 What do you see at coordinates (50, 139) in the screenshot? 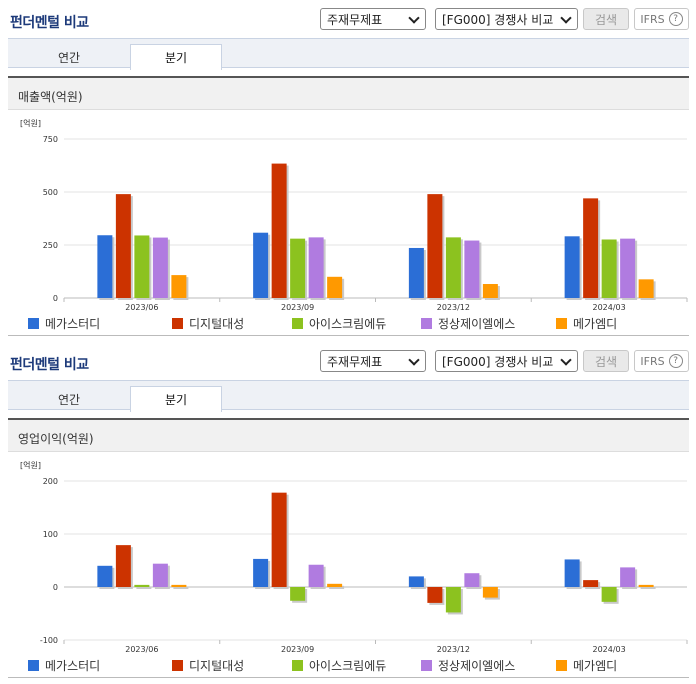
I see `y-tick-label: 750` at bounding box center [50, 139].